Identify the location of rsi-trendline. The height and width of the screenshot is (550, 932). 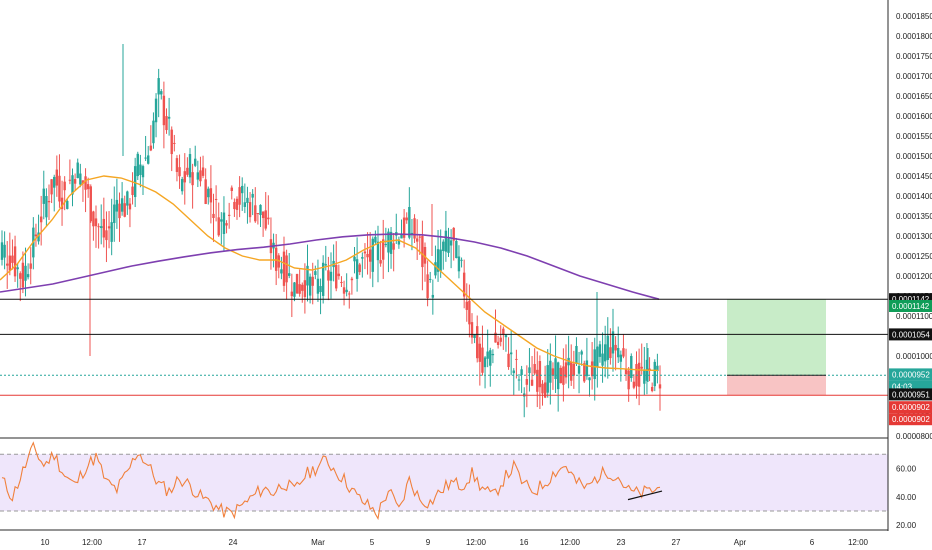
(645, 495).